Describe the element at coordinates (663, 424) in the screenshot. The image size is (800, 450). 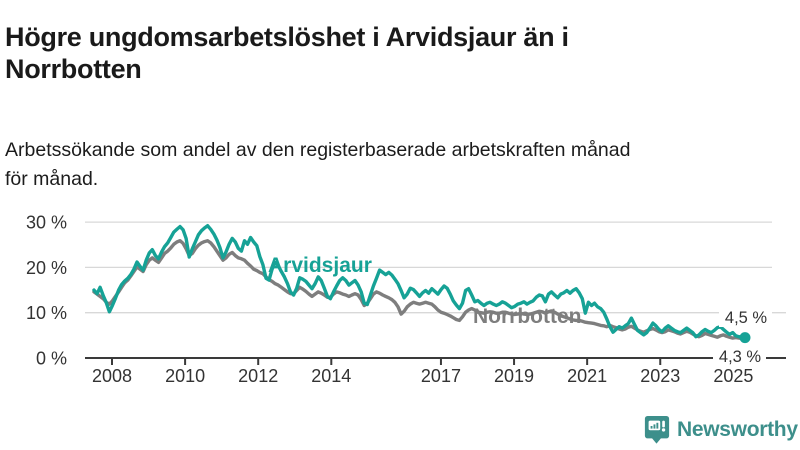
I see `logo-exclamation-stem` at that location.